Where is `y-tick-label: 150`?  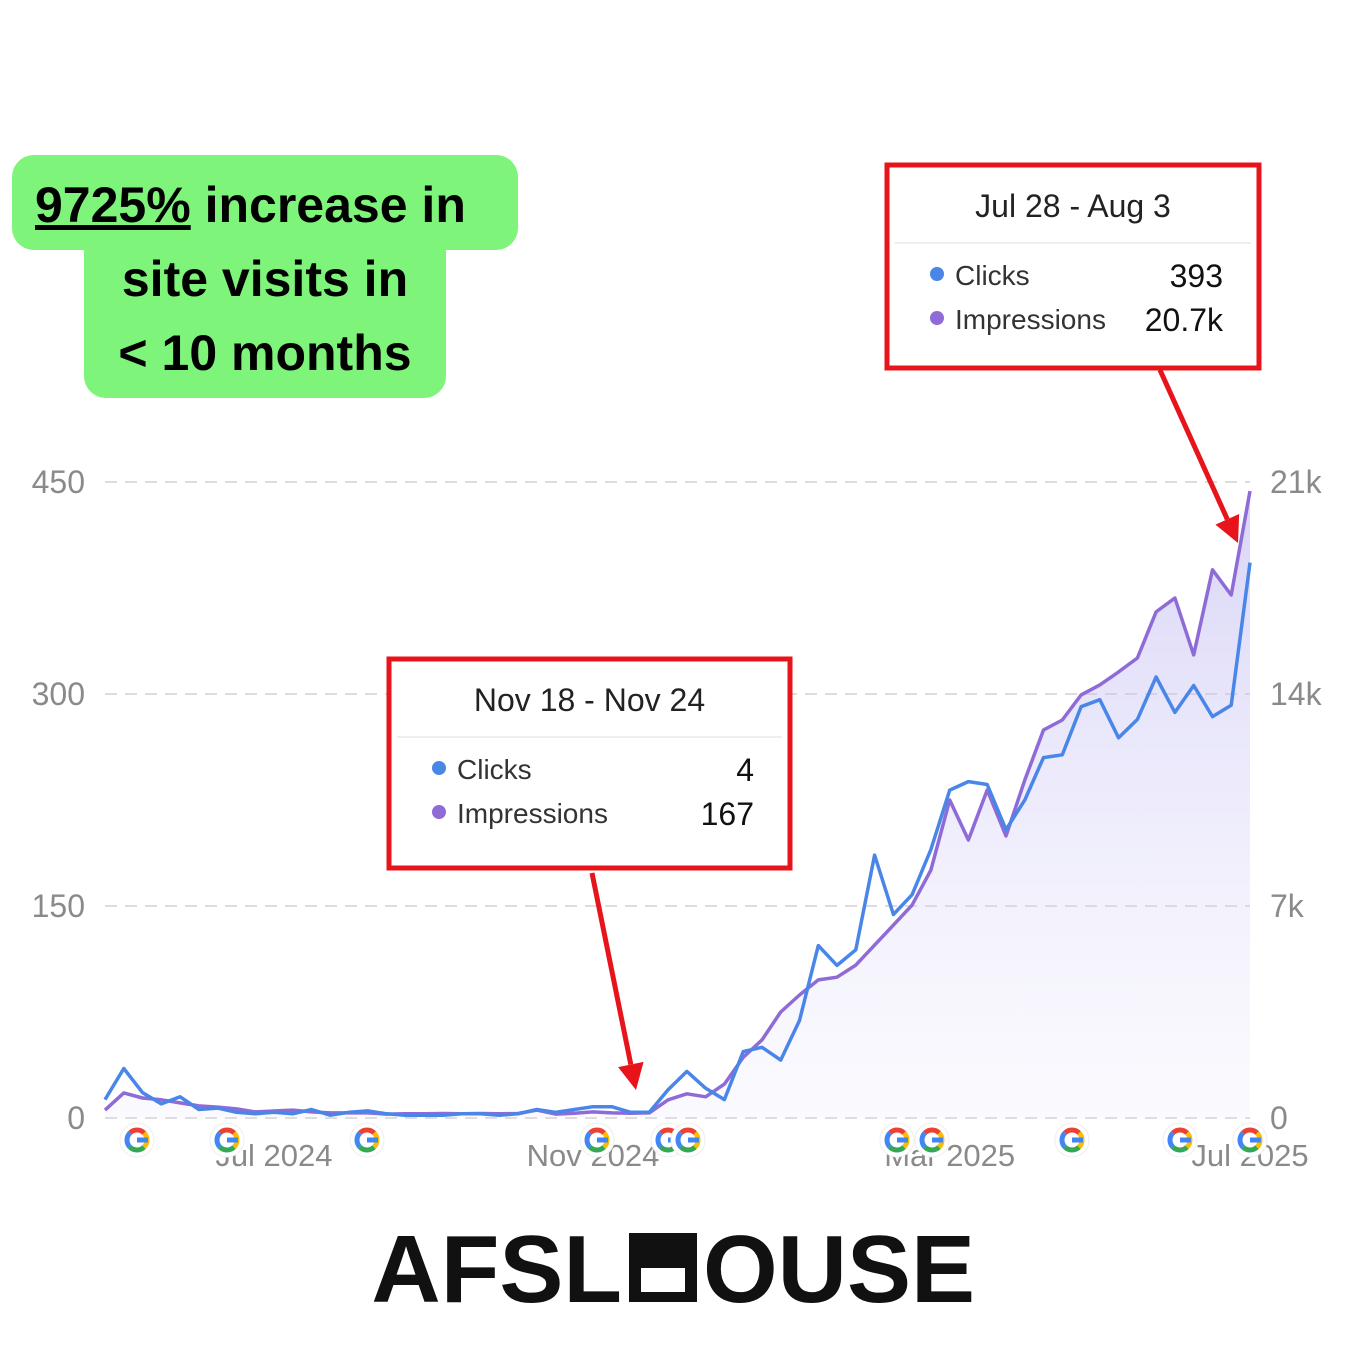 y-tick-label: 150 is located at coordinates (58, 906).